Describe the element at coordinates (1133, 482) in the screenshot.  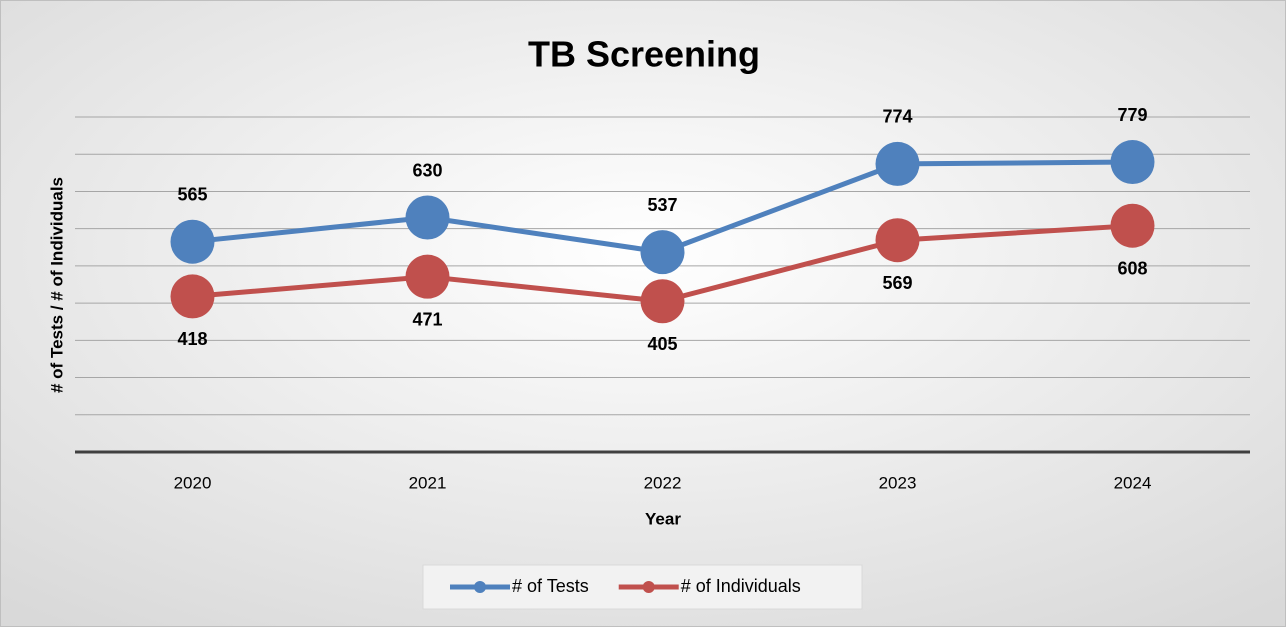
I see `x-tick-label: 2024` at that location.